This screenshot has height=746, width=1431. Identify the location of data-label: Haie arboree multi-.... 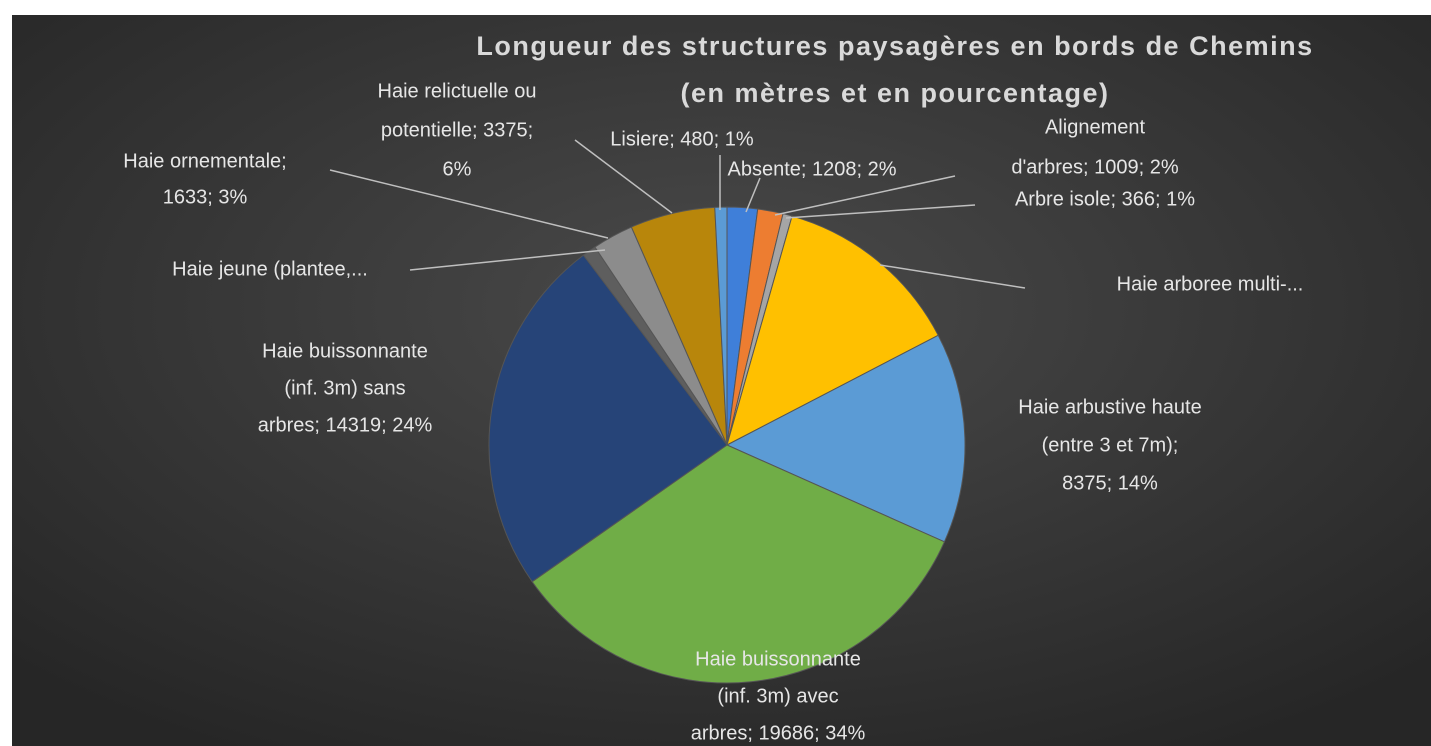
(1210, 284).